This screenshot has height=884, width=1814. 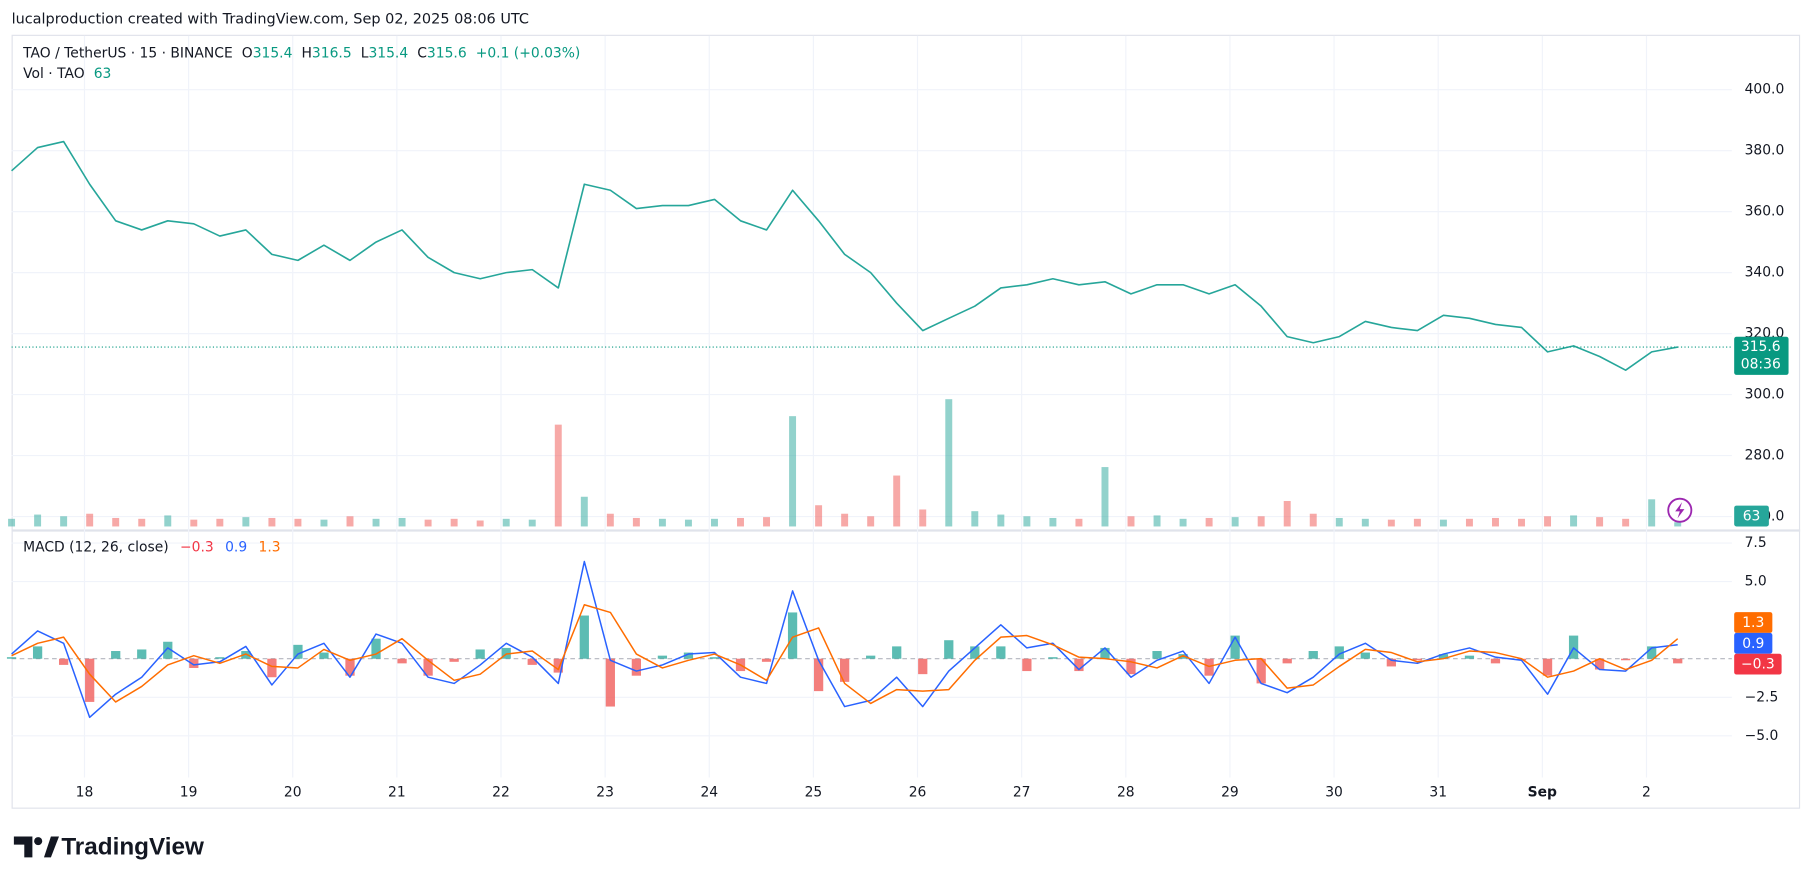 What do you see at coordinates (332, 53) in the screenshot?
I see `high-value: 316.5` at bounding box center [332, 53].